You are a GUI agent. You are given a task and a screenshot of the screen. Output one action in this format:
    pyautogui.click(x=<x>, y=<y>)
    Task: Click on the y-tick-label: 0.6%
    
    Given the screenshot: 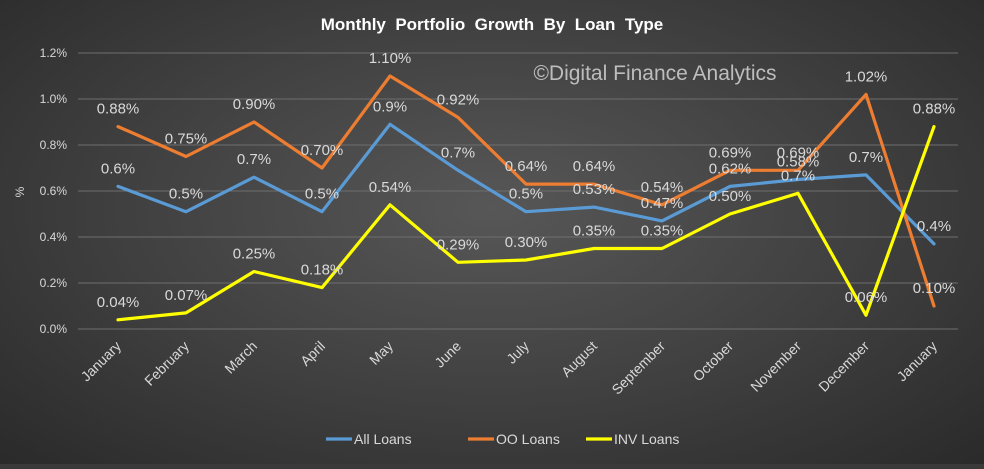 What is the action you would take?
    pyautogui.click(x=54, y=191)
    